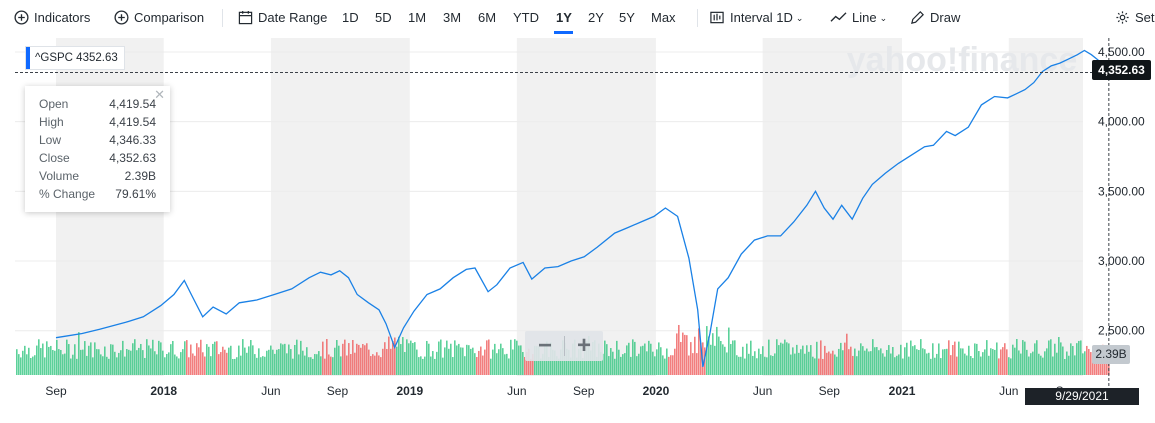  I want to click on range-1y-button: 1Y, so click(564, 17).